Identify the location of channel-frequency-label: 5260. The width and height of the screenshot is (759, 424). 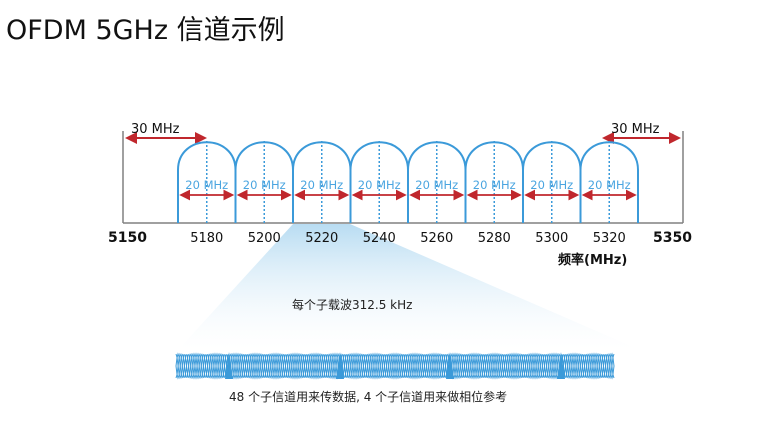
(436, 238).